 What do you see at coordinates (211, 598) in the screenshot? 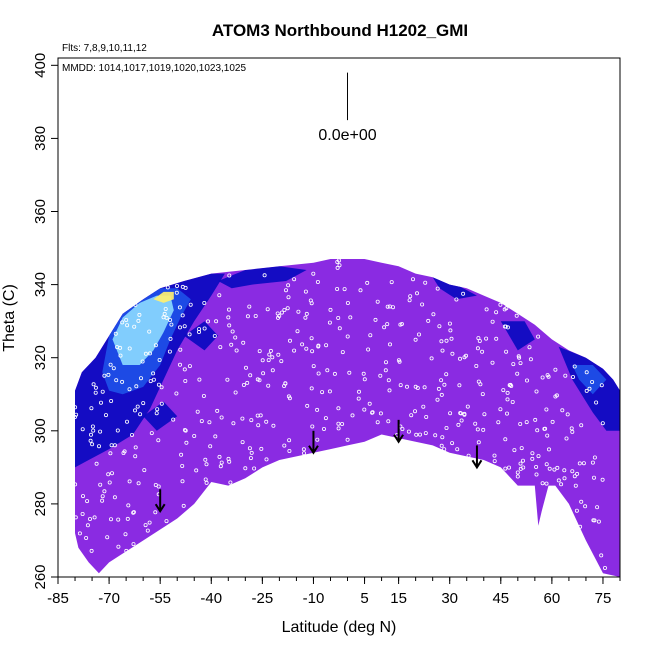
I see `x-tick-label: -40` at bounding box center [211, 598].